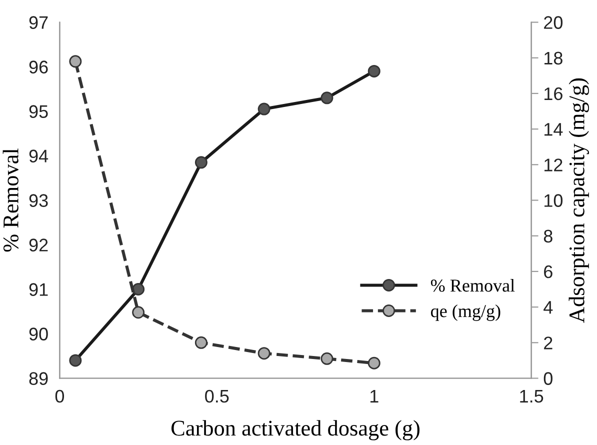  Describe the element at coordinates (548, 236) in the screenshot. I see `y2-tick-label: 8` at that location.